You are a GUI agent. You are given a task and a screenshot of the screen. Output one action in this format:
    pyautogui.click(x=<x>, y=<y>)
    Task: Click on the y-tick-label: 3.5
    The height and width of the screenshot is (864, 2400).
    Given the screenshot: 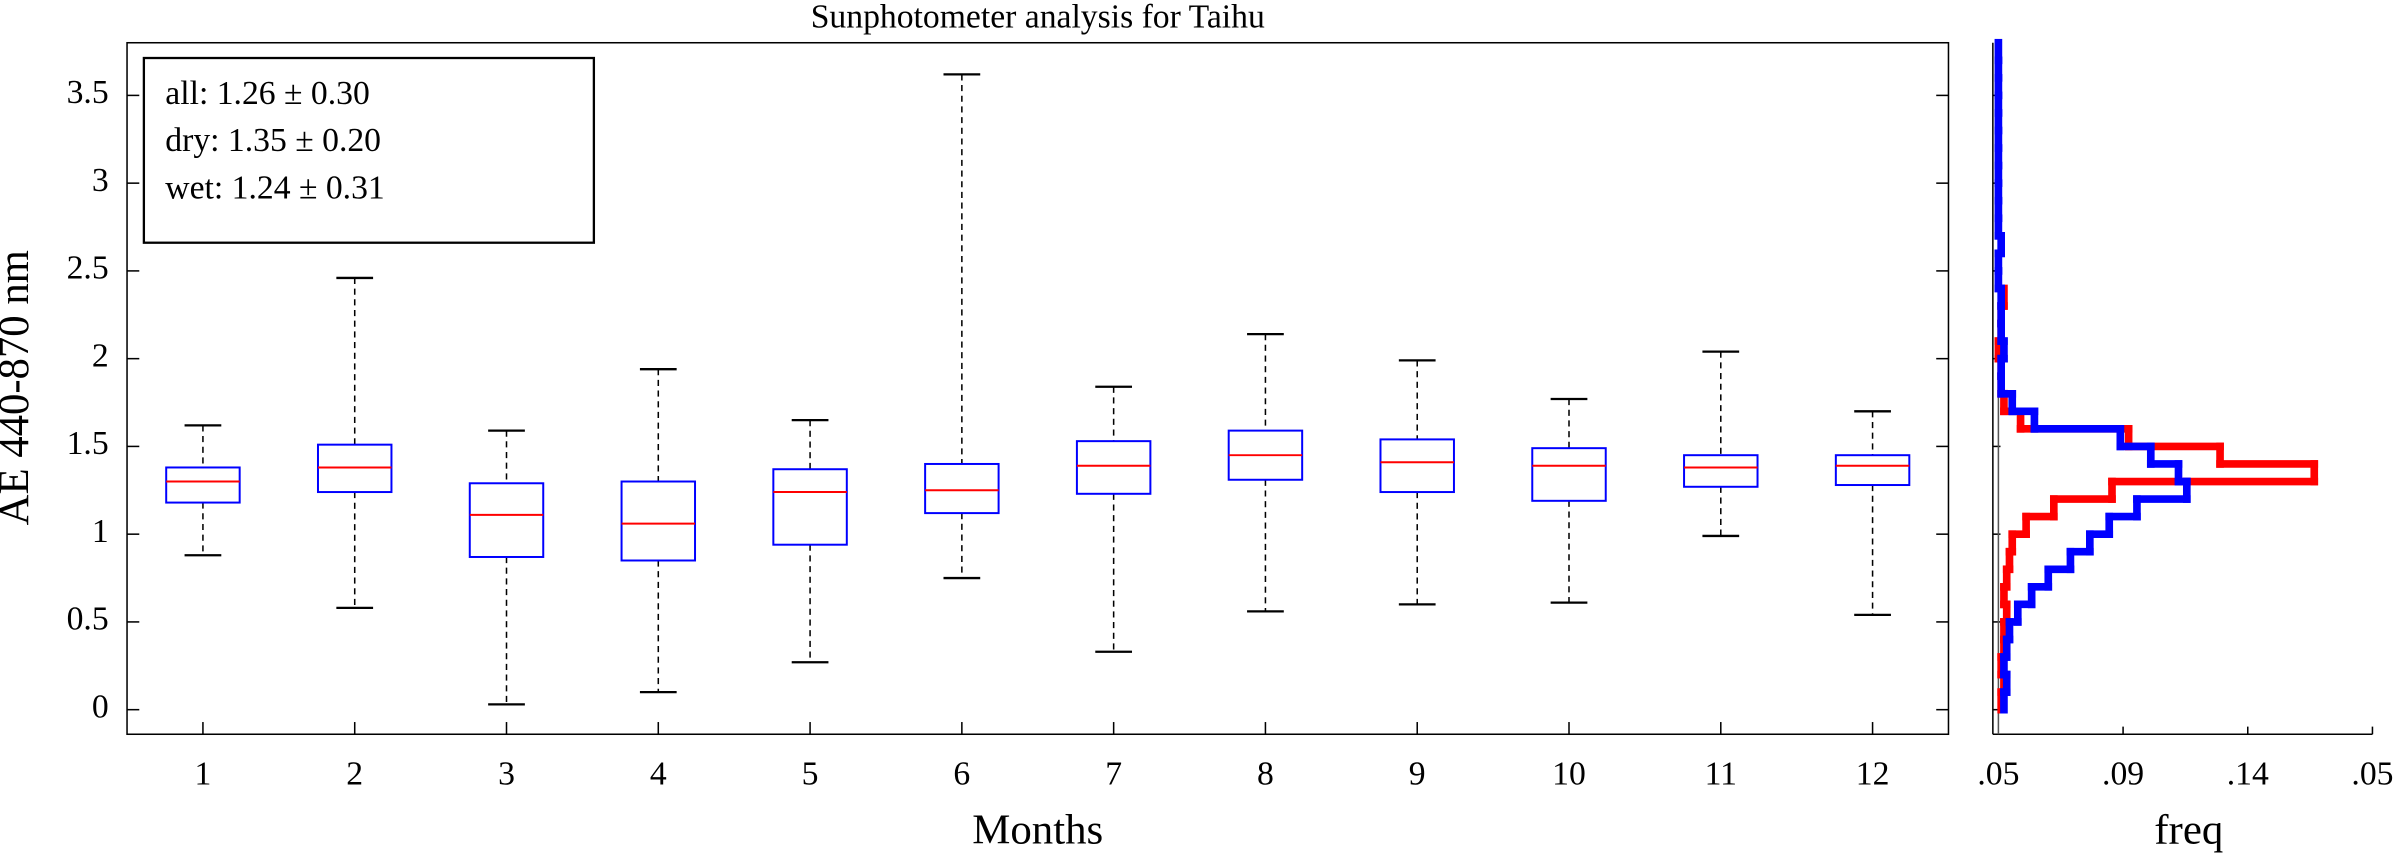 What is the action you would take?
    pyautogui.click(x=88, y=92)
    